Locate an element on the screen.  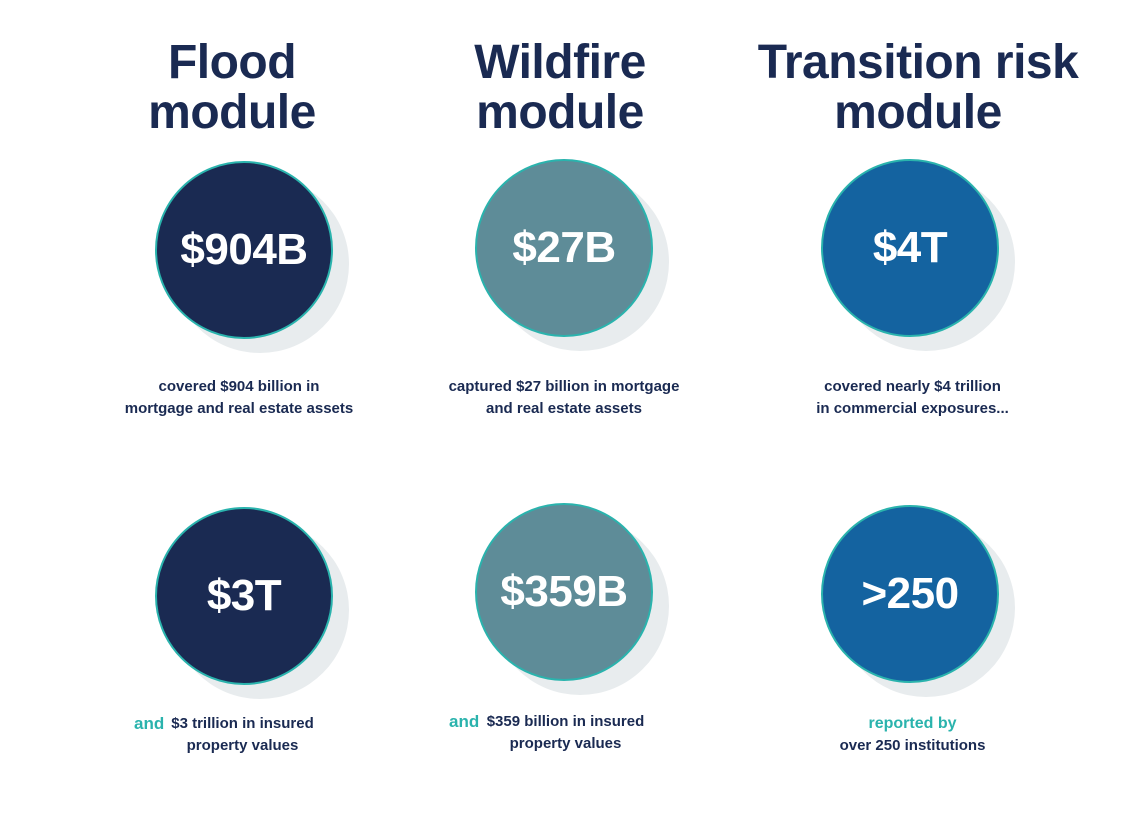
flood-caption-2-line1: $3 trillion in insured is located at coordinates (242, 723).